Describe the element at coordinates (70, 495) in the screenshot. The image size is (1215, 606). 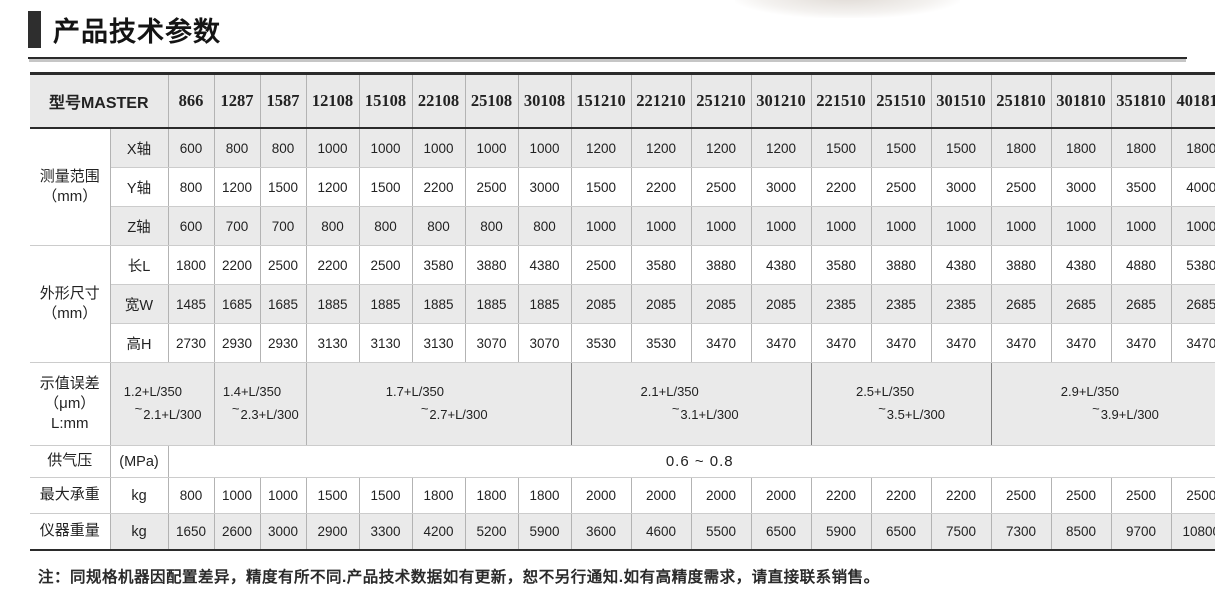
I see `group-label-max-load: 最大承重` at that location.